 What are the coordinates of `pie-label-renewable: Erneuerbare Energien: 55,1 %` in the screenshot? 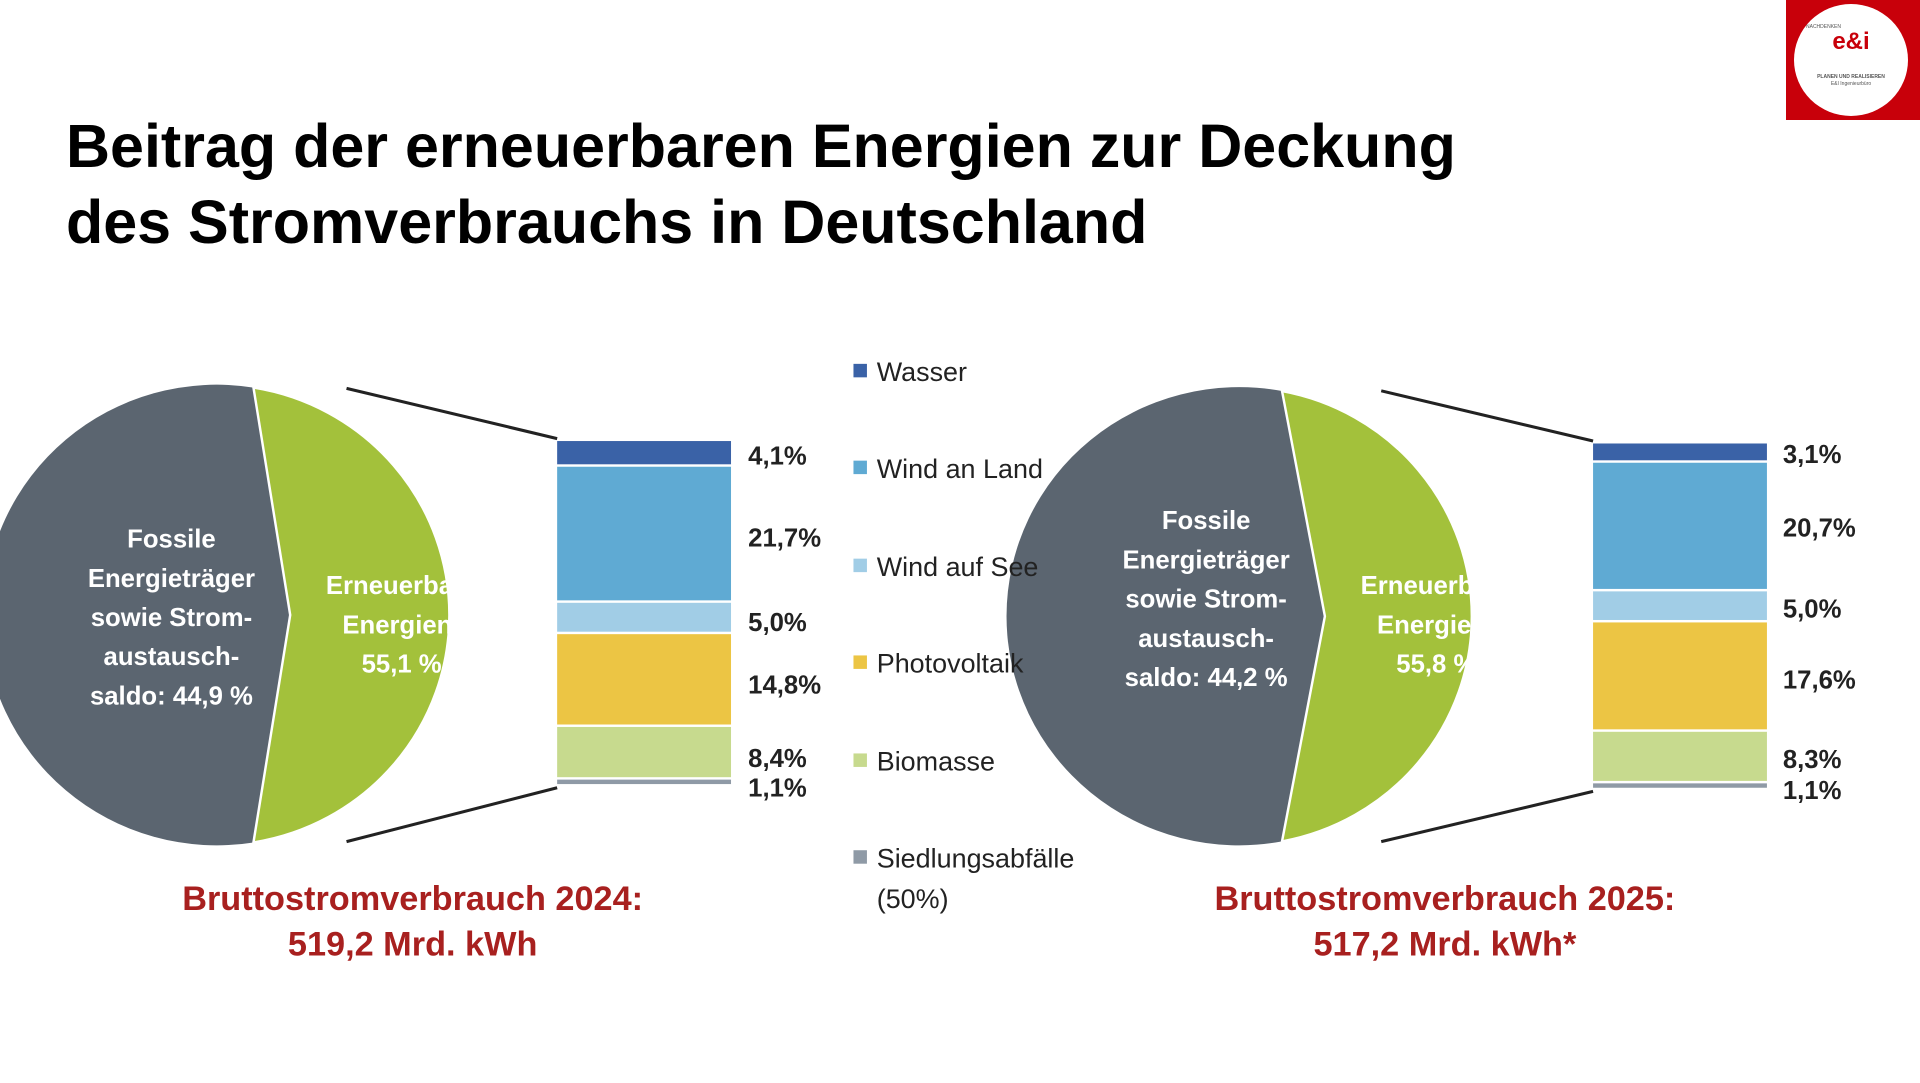 It's located at (401, 625).